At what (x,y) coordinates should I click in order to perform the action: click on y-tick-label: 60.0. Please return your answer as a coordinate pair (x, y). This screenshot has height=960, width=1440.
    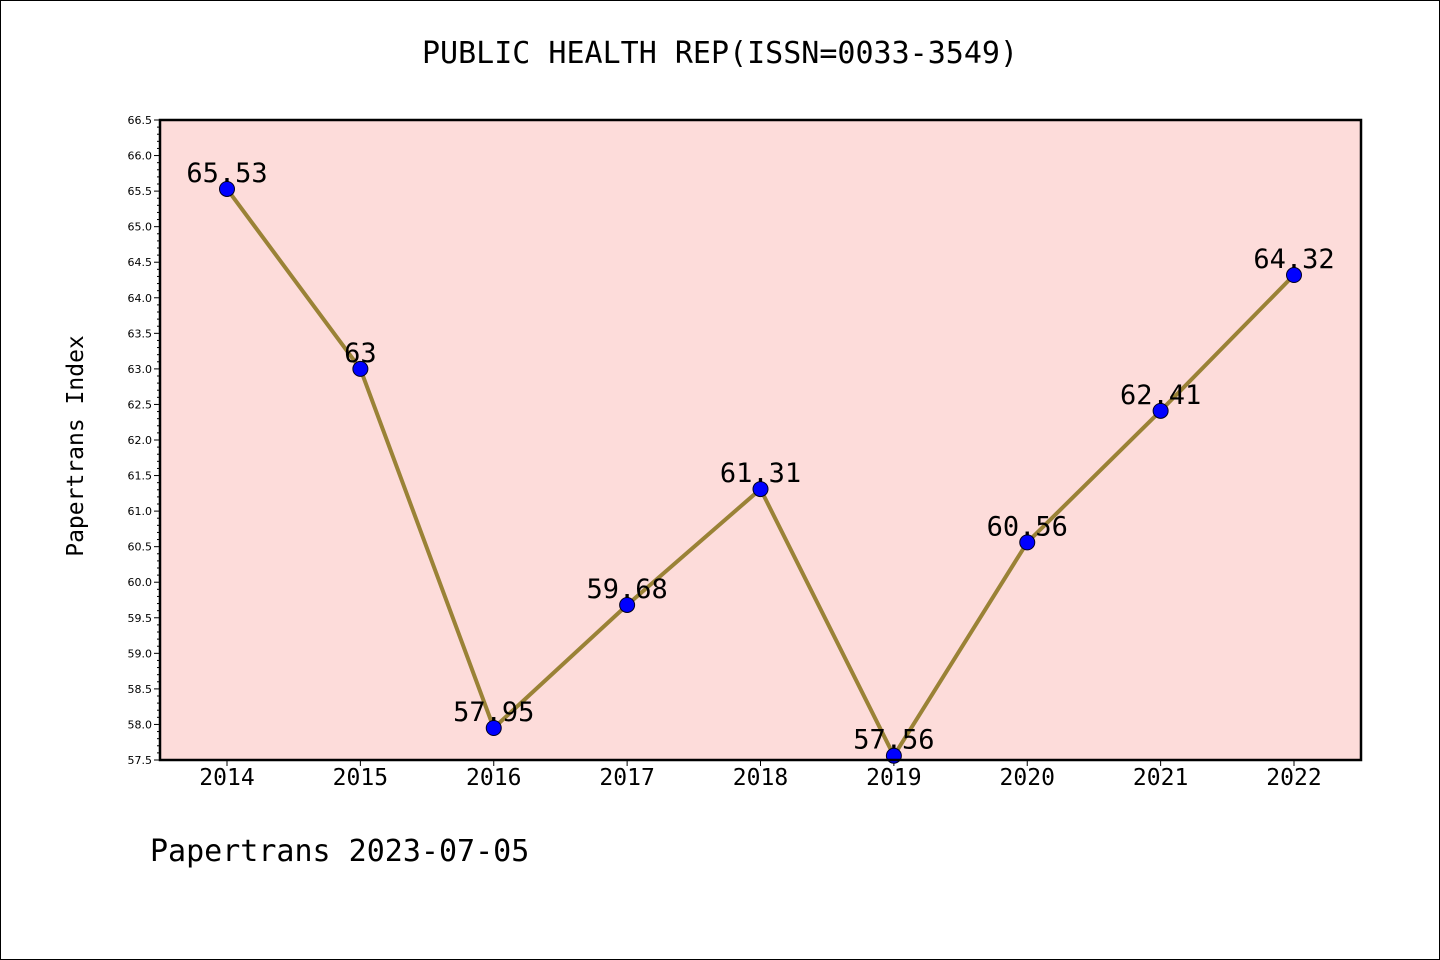
    Looking at the image, I should click on (140, 582).